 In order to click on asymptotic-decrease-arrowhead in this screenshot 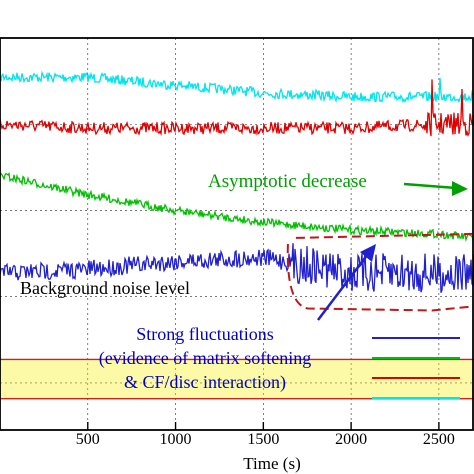, I will do `click(460, 188)`.